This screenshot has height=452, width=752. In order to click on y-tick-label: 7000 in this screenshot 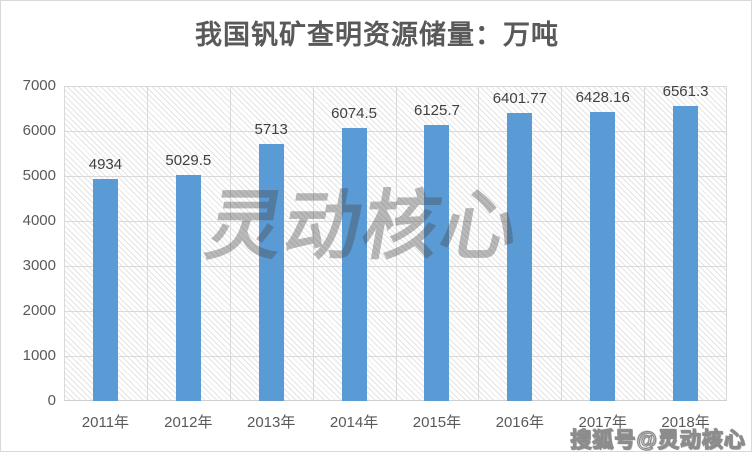, I will do `click(39, 85)`.